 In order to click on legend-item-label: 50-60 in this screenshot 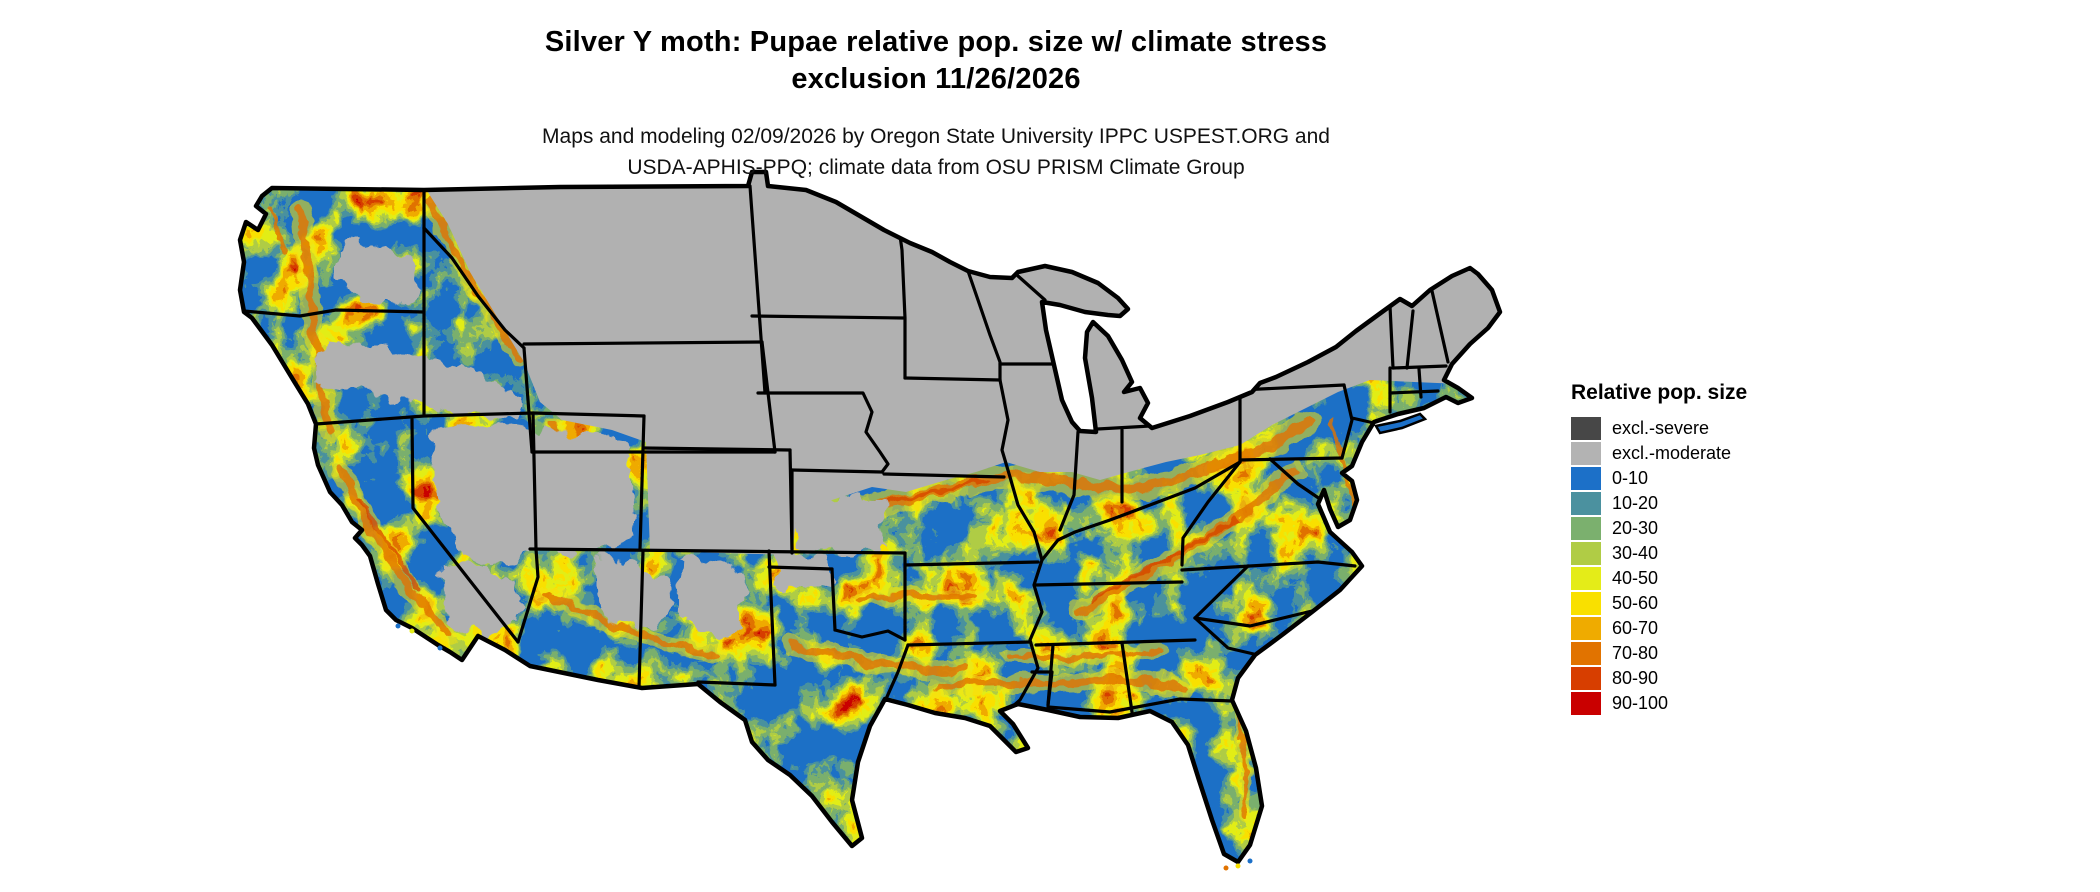, I will do `click(1635, 603)`.